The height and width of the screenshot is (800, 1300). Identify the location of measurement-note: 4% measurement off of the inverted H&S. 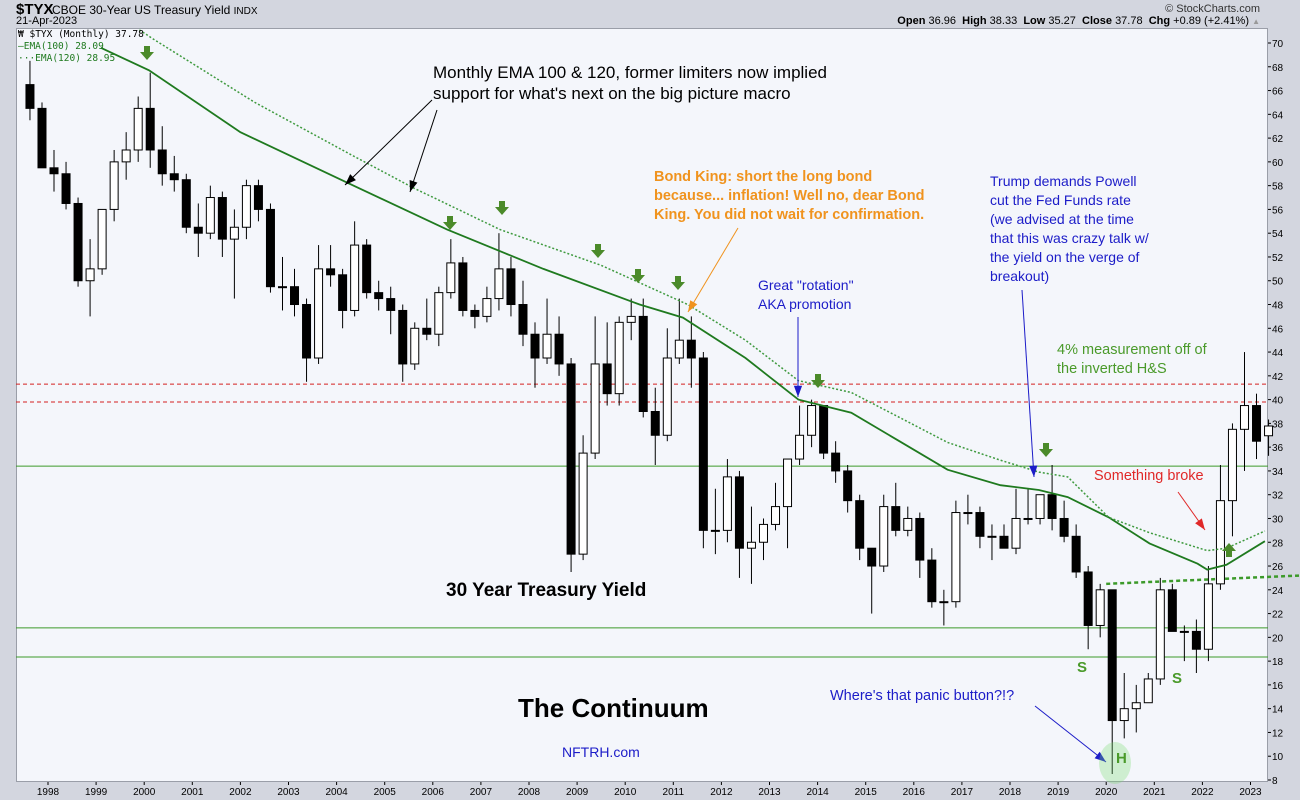
(1132, 360).